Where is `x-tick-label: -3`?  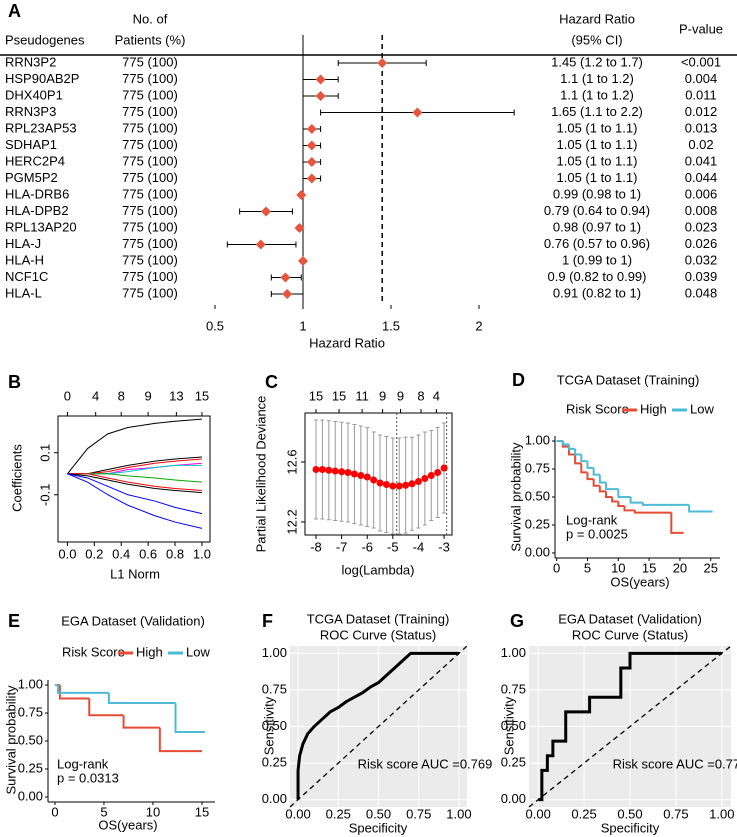
x-tick-label: -3 is located at coordinates (444, 546).